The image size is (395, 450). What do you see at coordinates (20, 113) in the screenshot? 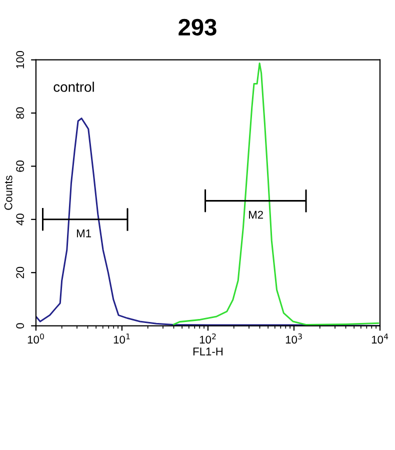
I see `y-tick-label: 80` at bounding box center [20, 113].